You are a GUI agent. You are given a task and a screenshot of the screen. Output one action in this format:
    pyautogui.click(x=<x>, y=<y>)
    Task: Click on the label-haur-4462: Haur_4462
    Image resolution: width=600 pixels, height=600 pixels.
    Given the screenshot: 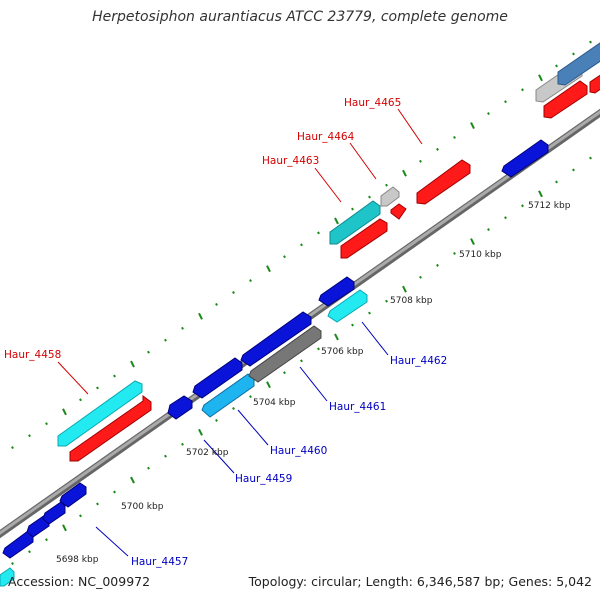 What is the action you would take?
    pyautogui.click(x=418, y=361)
    